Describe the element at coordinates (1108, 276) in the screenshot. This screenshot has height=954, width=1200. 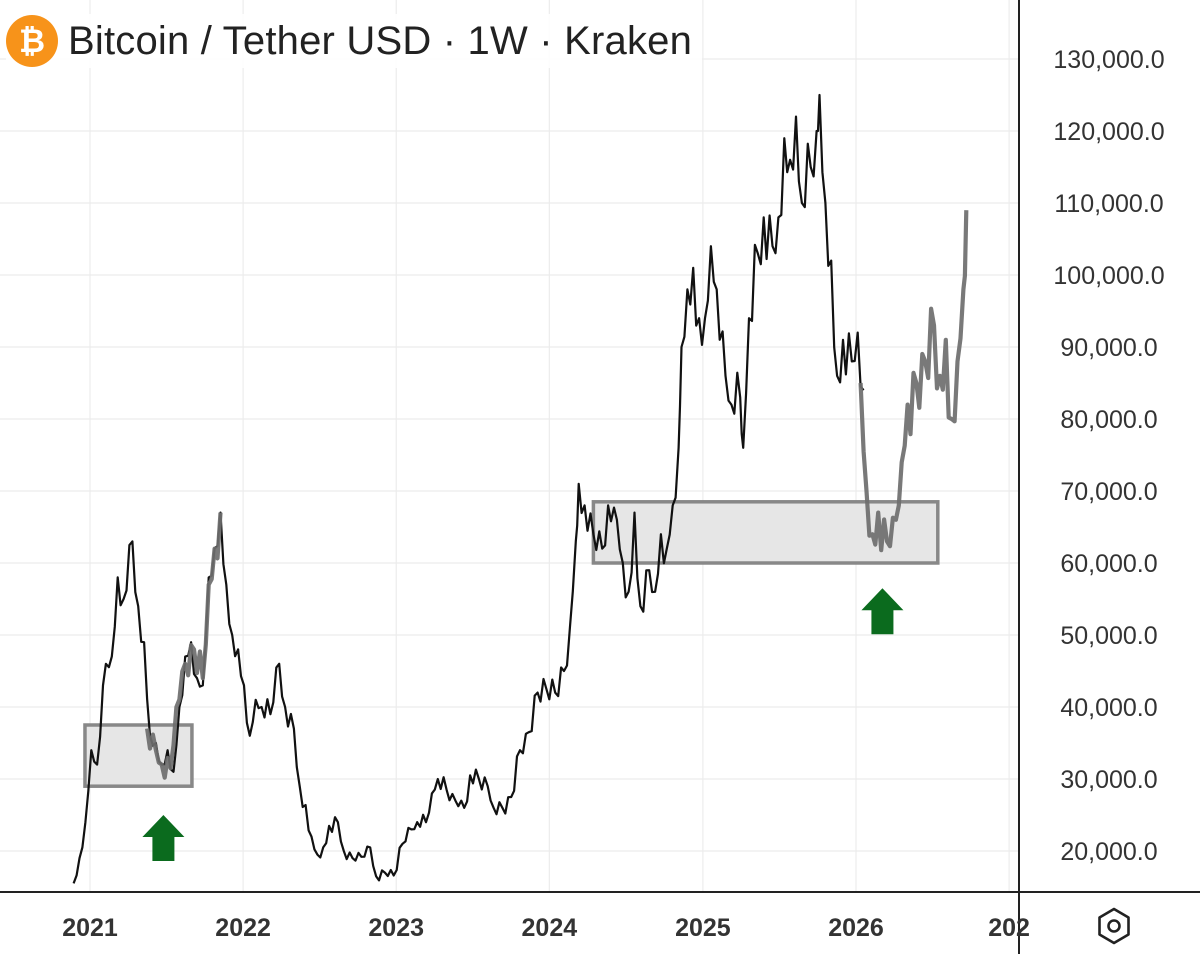
I see `y-tick-label: 100,000.0` at that location.